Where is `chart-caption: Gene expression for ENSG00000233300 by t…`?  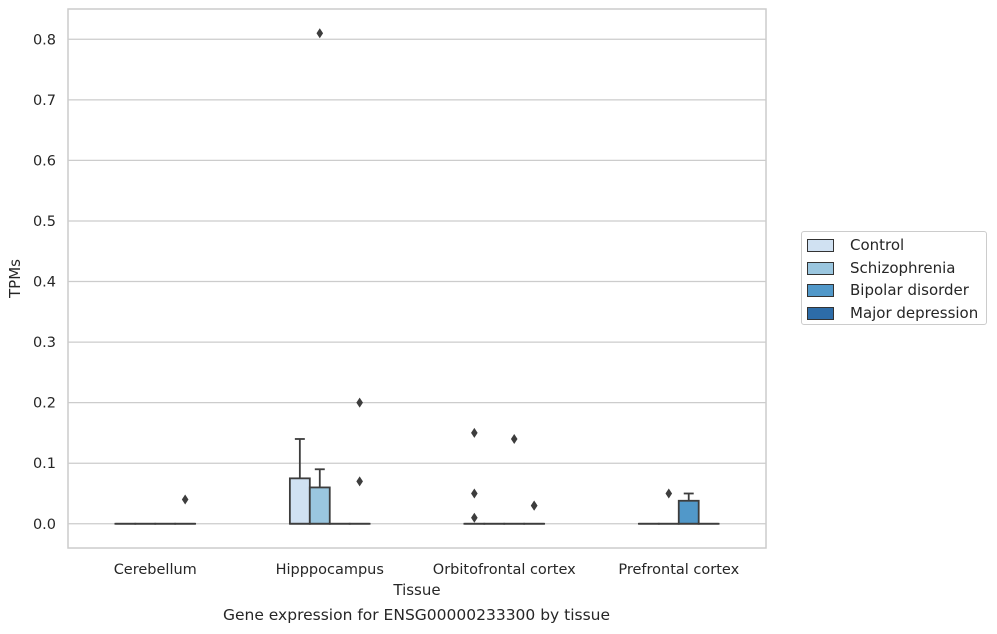
chart-caption: Gene expression for ENSG00000233300 by t… is located at coordinates (416, 615).